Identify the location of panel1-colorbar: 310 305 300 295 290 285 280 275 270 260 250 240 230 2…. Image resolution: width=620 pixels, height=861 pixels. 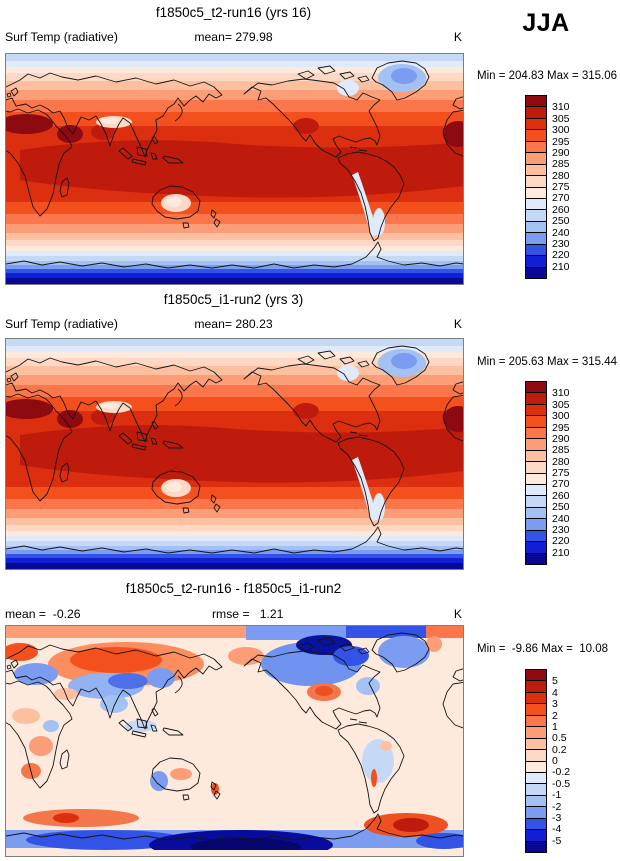
(565, 187).